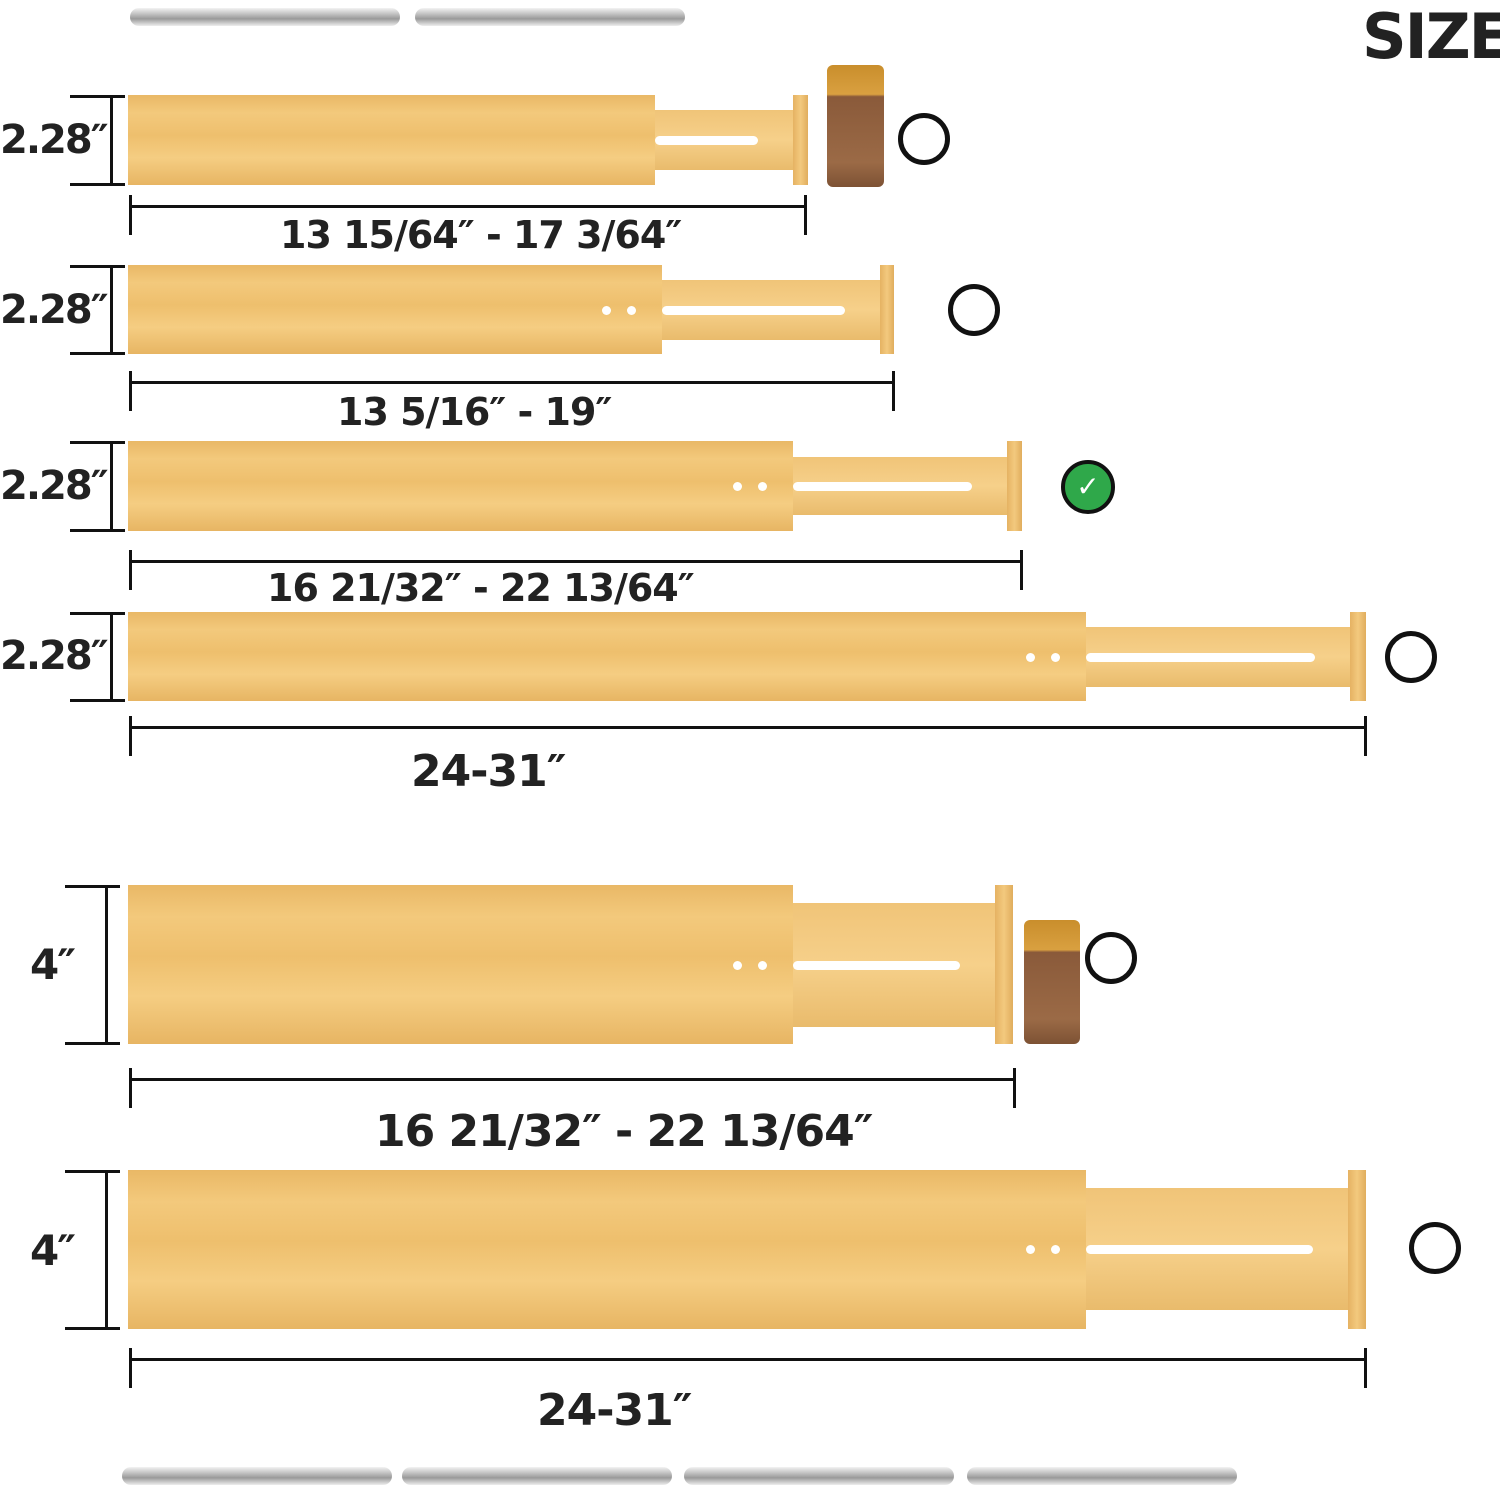  Describe the element at coordinates (481, 235) in the screenshot. I see `length-label: 13 15/64″ - 17 3/64″` at that location.